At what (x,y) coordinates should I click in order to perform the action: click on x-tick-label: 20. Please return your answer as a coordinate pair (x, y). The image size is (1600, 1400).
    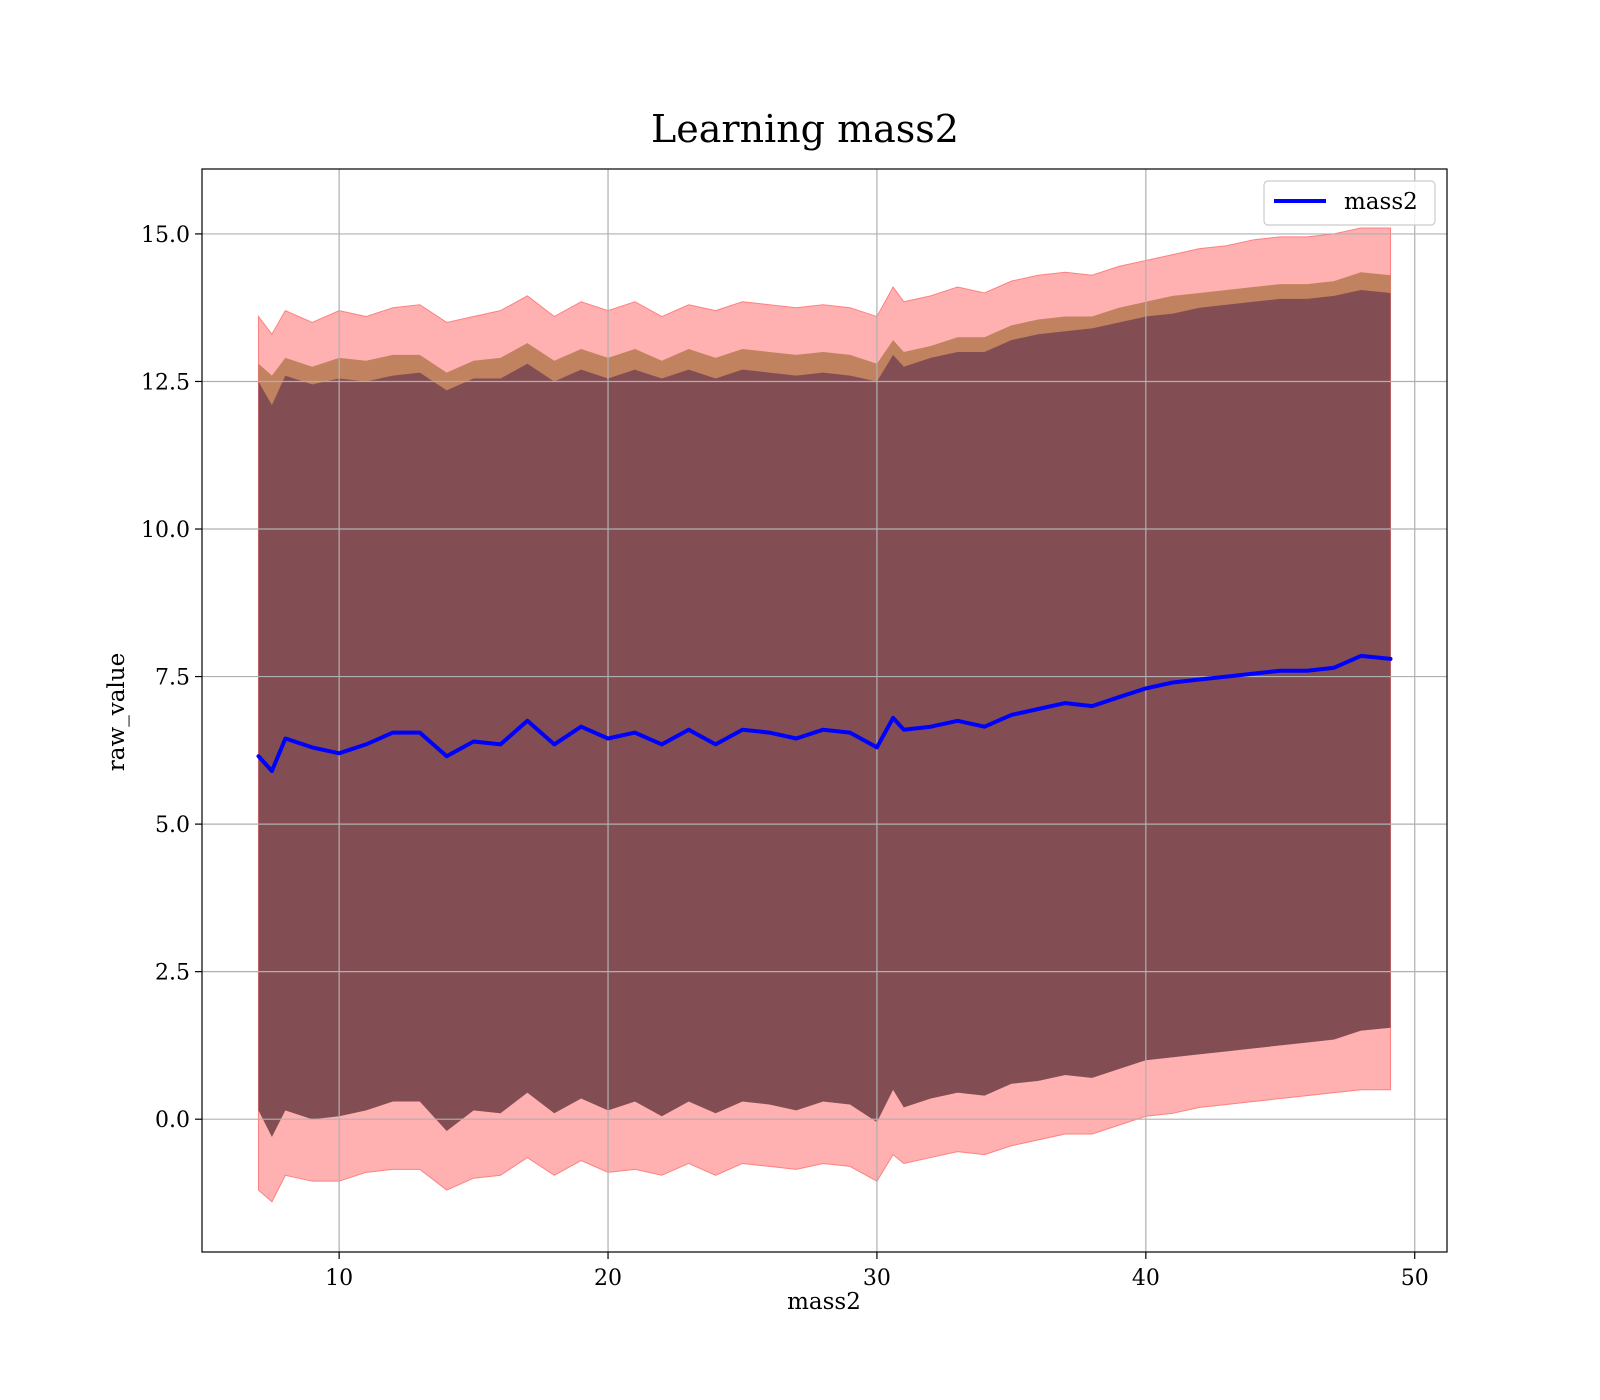
    Looking at the image, I should click on (608, 1278).